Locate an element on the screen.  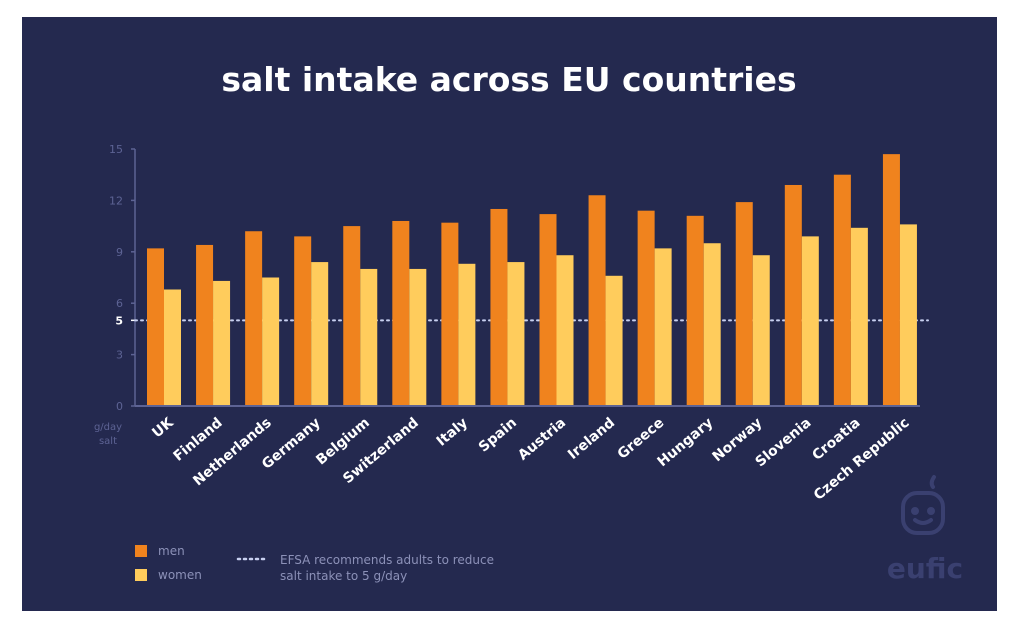
y-unit-text: salt is located at coordinates (108, 441).